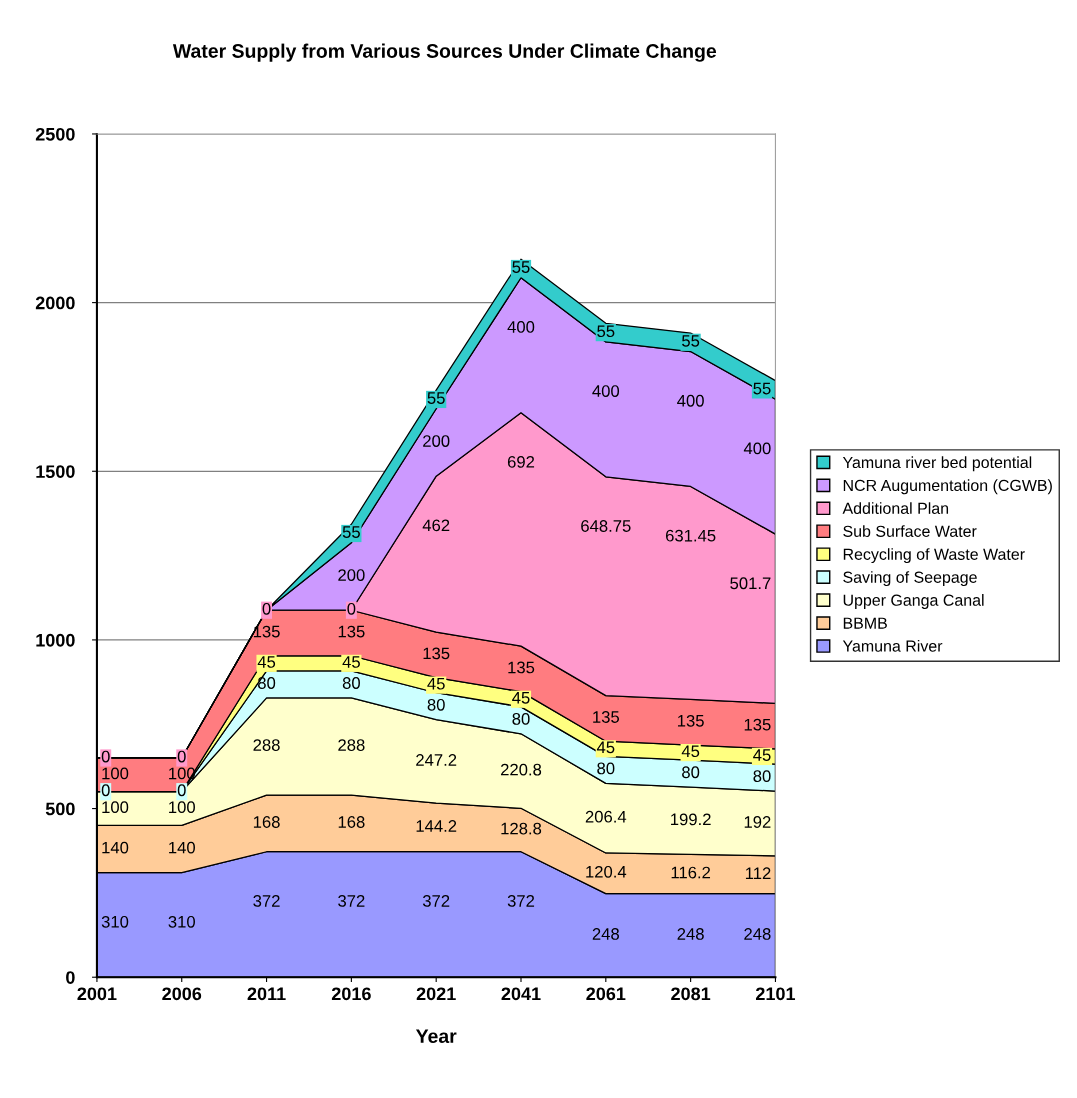  Describe the element at coordinates (910, 531) in the screenshot. I see `legend-label: Sub Surface Water` at that location.